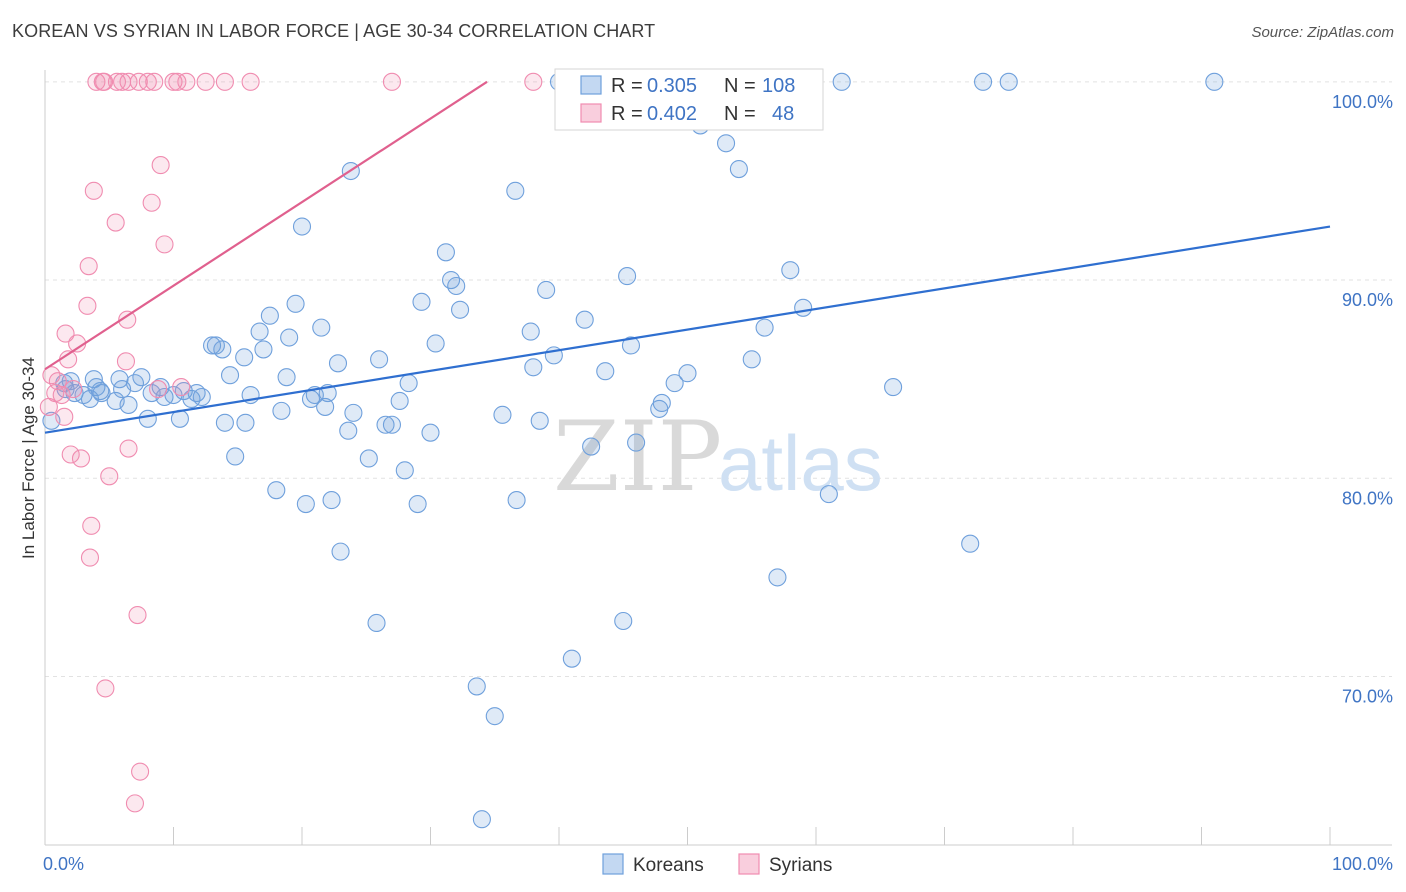 Image resolution: width=1406 pixels, height=892 pixels. Describe the element at coordinates (1322, 32) in the screenshot. I see `chart-source: Source: ZipAtlas.com` at that location.